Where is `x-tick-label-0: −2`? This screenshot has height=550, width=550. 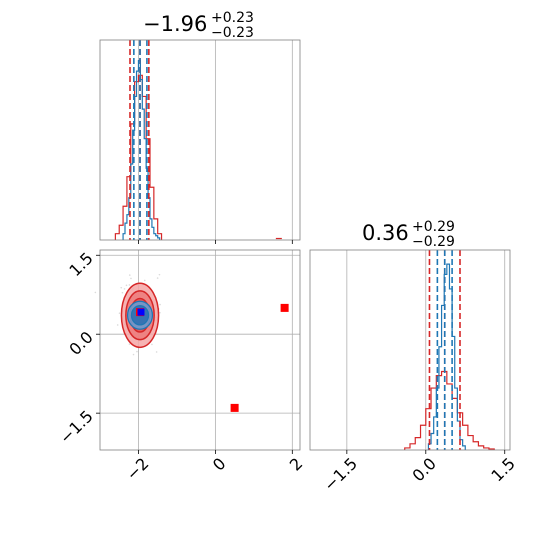 x-tick-label-0: −2 is located at coordinates (137, 469).